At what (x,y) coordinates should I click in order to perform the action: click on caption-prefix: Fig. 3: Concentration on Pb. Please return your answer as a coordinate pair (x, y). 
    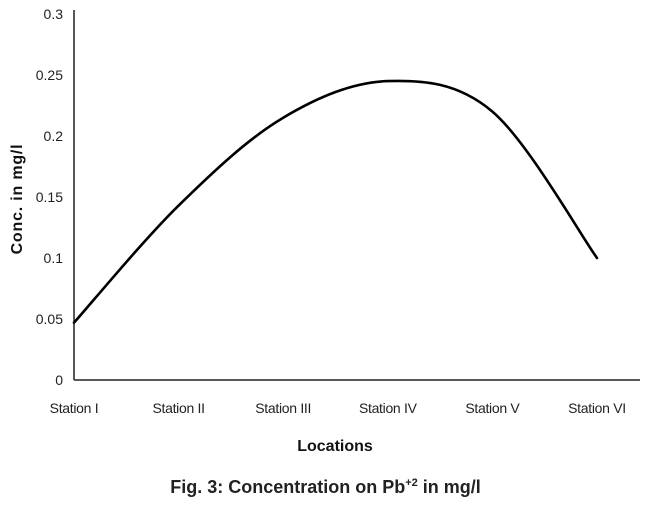
    Looking at the image, I should click on (288, 487).